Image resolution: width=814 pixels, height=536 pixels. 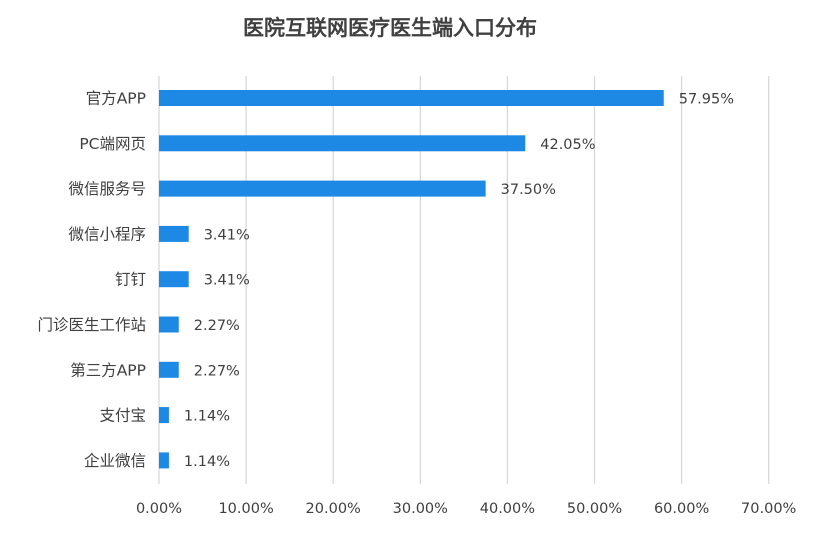 What do you see at coordinates (115, 461) in the screenshot?
I see `category-label: 企业微信` at bounding box center [115, 461].